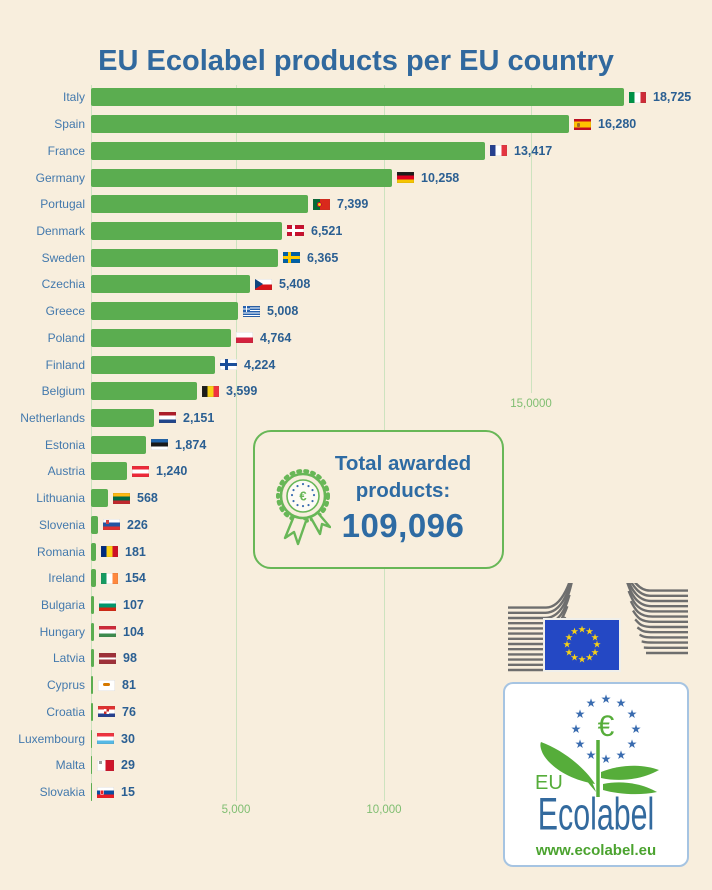 Image resolution: width=712 pixels, height=890 pixels. I want to click on cyprus-map-icon, so click(106, 684).